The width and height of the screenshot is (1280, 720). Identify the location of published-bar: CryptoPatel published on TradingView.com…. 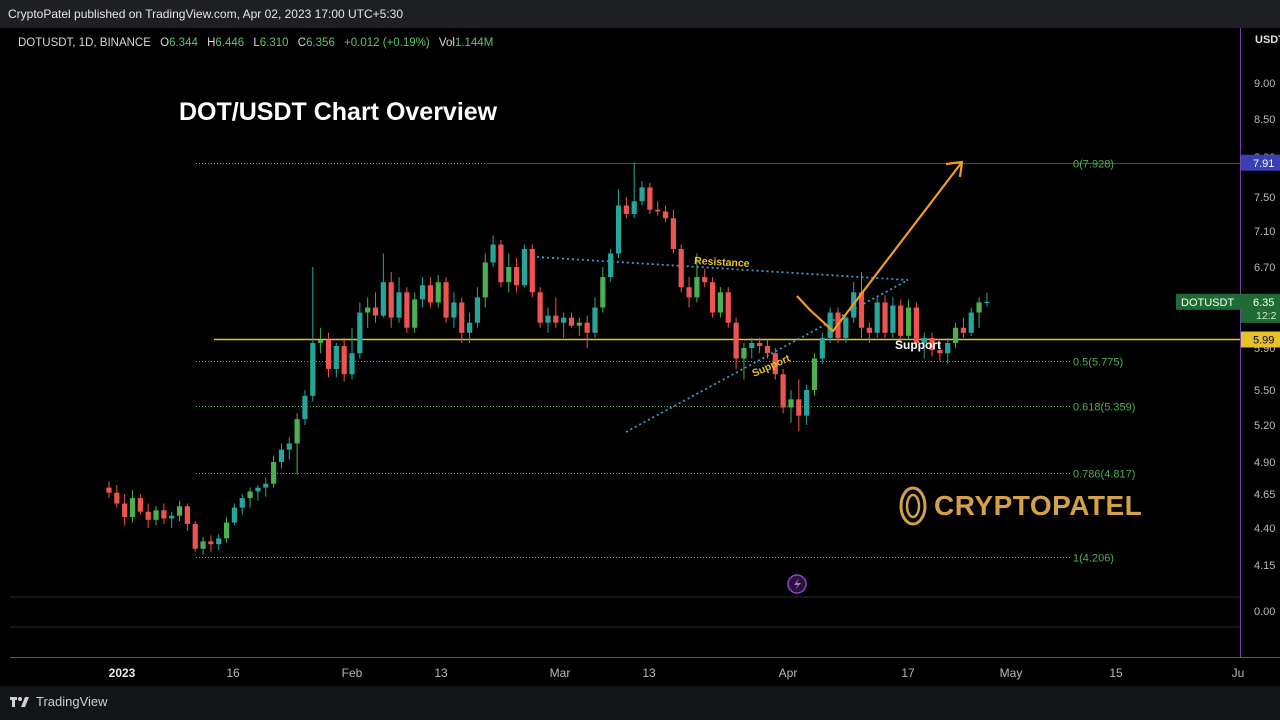
(640, 14).